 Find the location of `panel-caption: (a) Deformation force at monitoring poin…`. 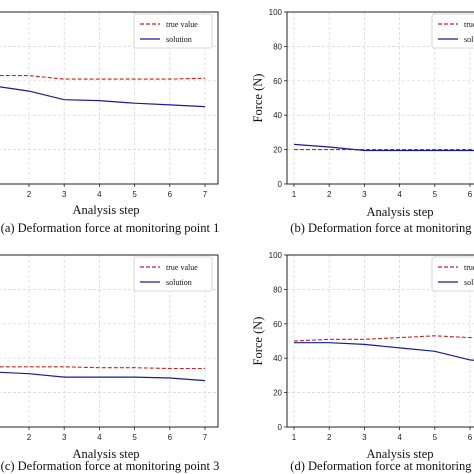

panel-caption: (a) Deformation force at monitoring poin… is located at coordinates (110, 228).